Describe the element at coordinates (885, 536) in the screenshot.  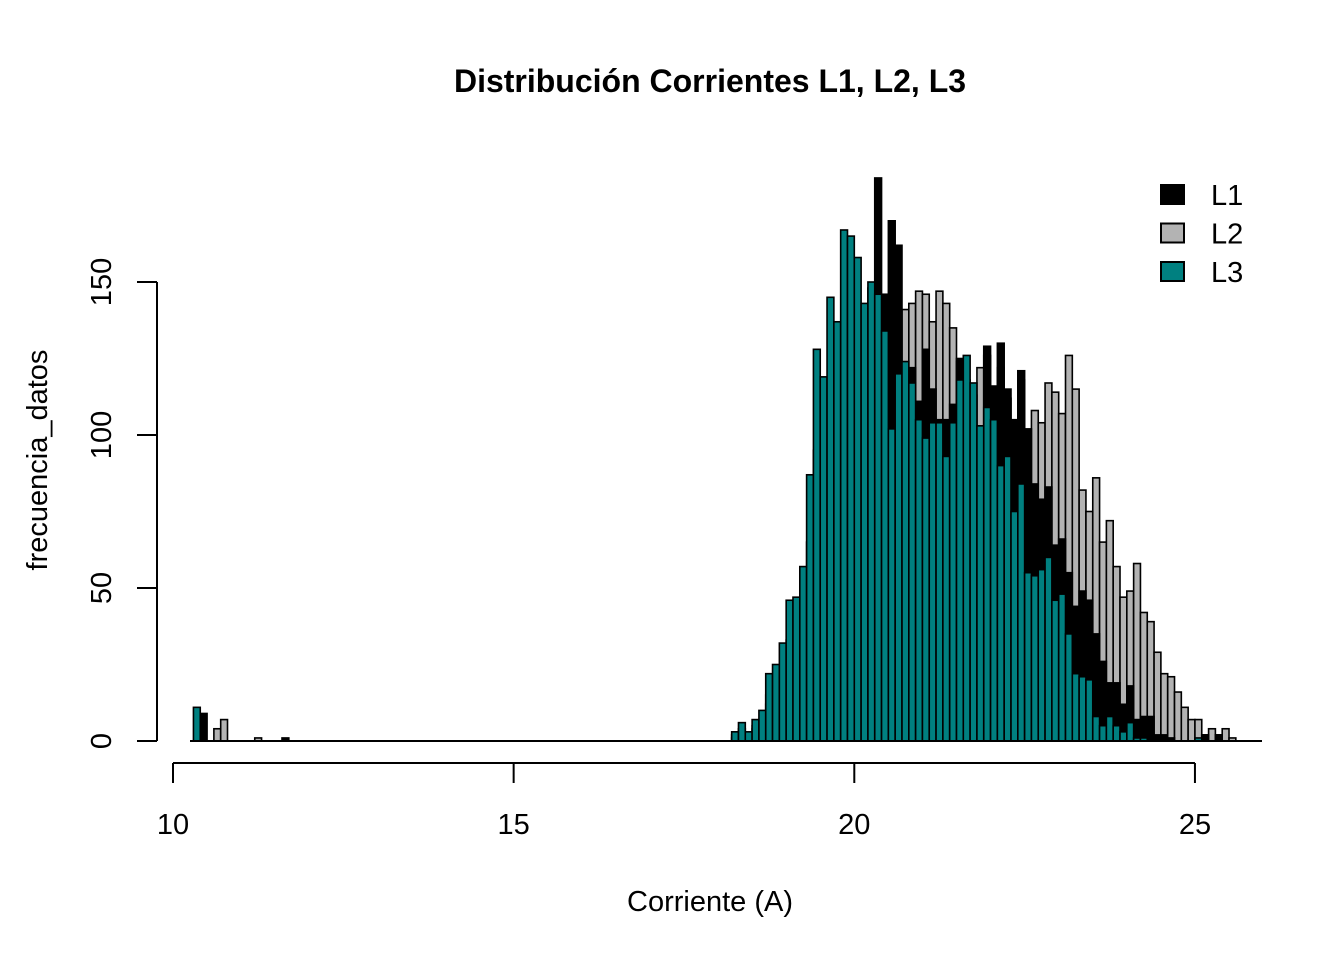
I see `bar-L3-20.4` at that location.